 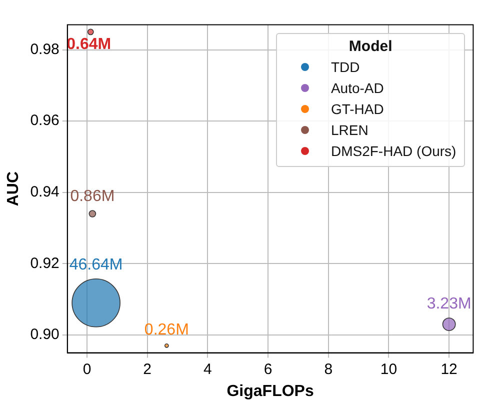 What do you see at coordinates (389, 369) in the screenshot?
I see `x-tick-label: 10` at bounding box center [389, 369].